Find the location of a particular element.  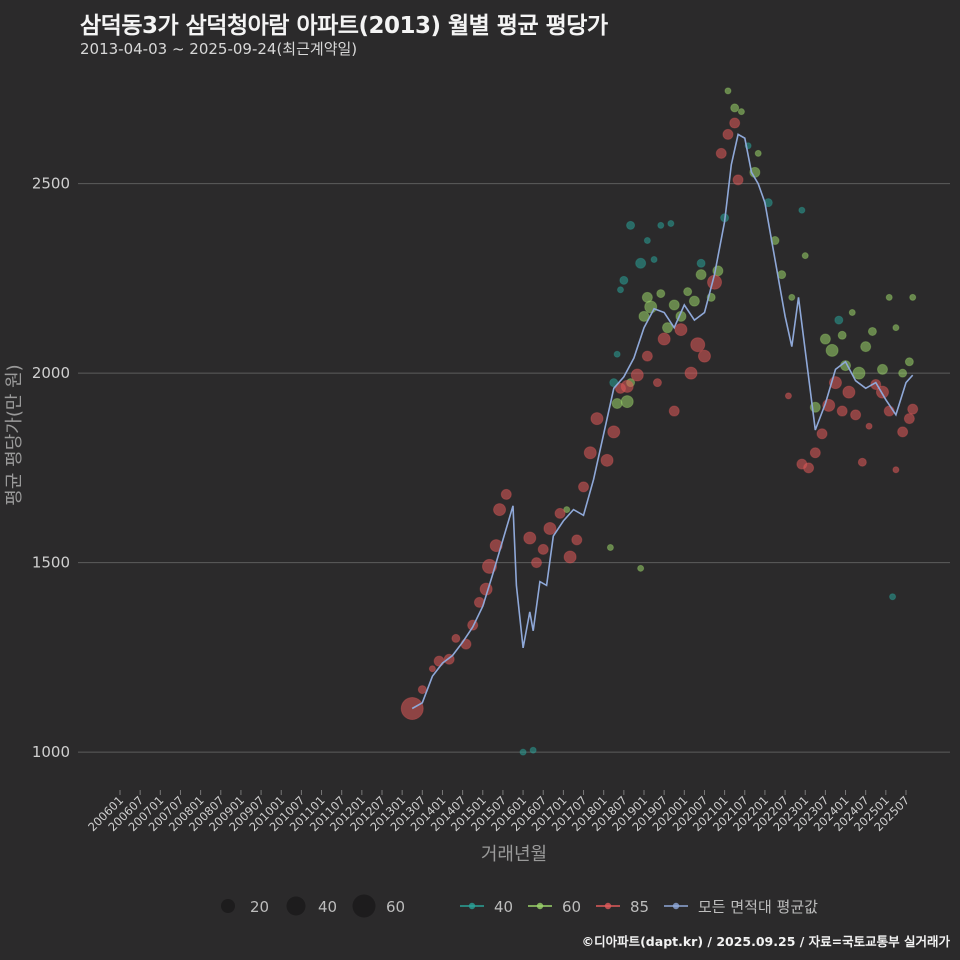

legend-series-label: 40 is located at coordinates (503, 907).